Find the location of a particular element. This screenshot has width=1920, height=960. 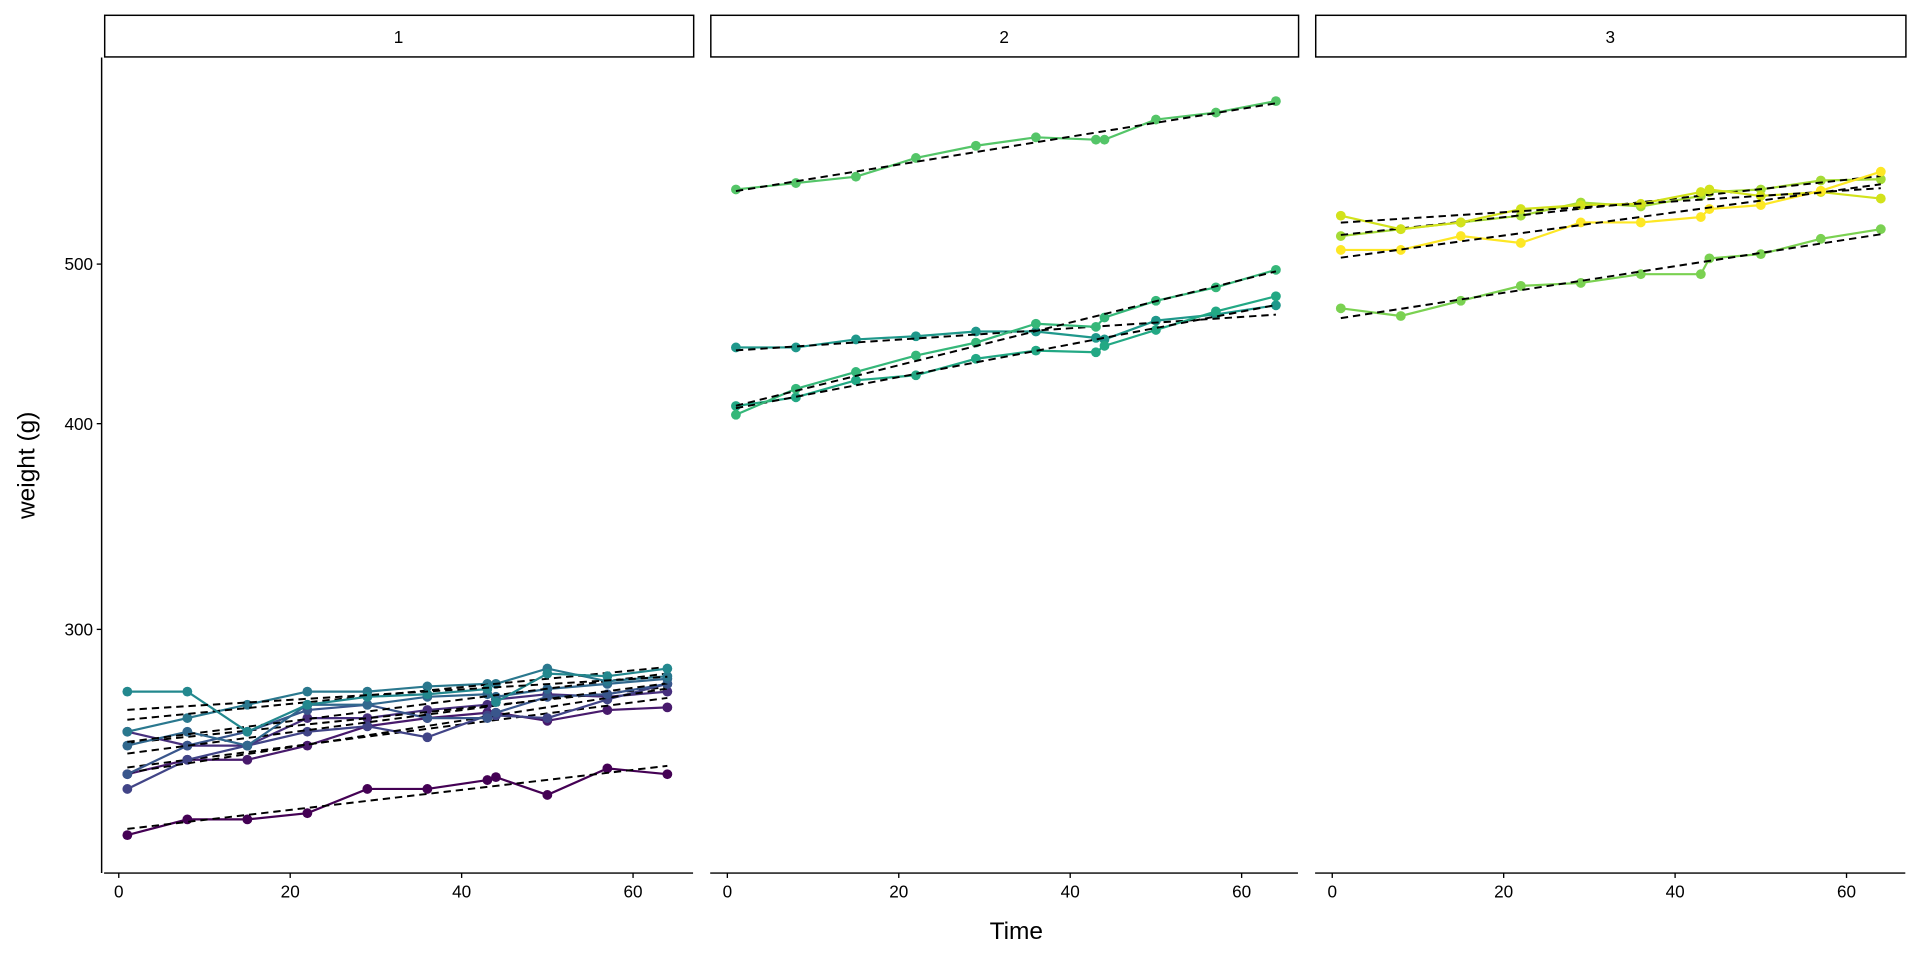

facet-strip-label: 2 is located at coordinates (1004, 37).